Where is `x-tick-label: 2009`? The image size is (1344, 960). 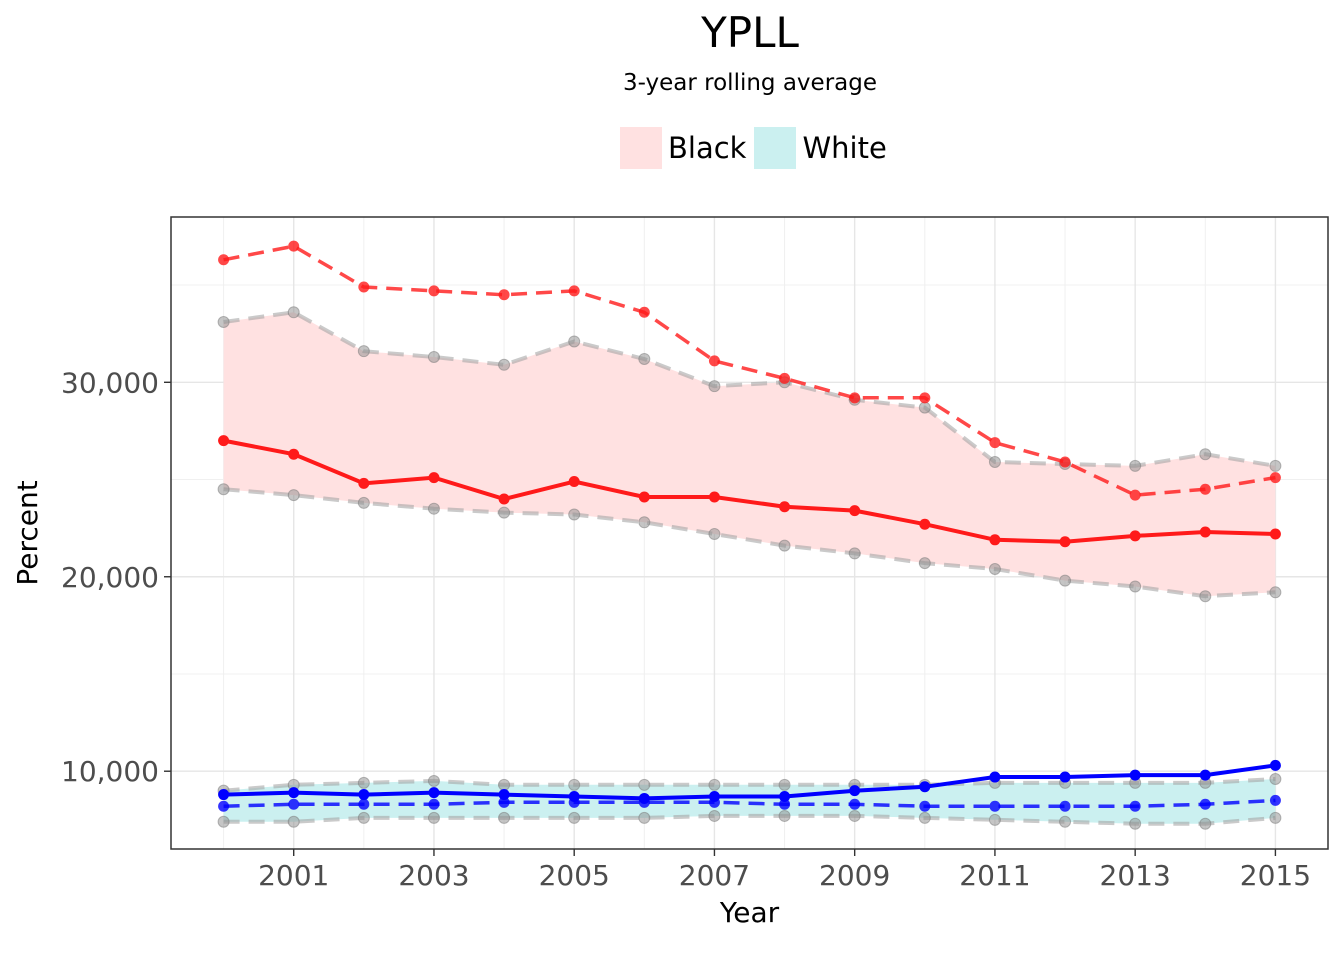 x-tick-label: 2009 is located at coordinates (854, 875).